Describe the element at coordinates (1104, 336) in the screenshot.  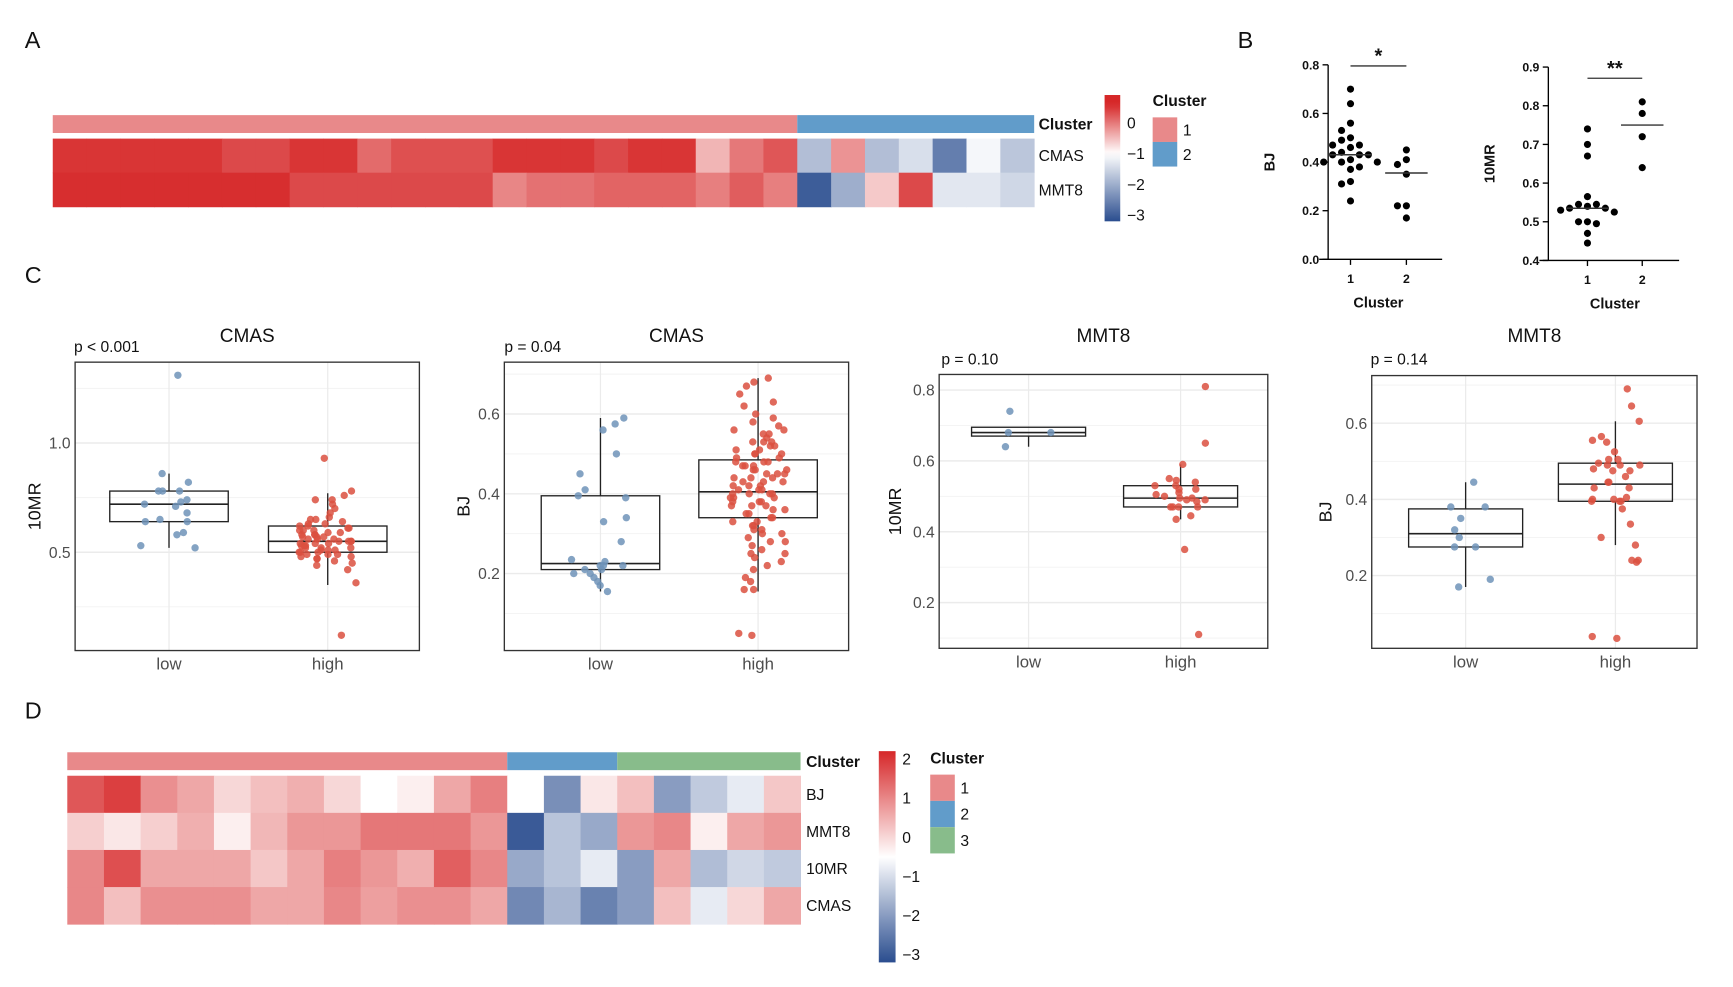
I see `plot-title: MMT8` at that location.